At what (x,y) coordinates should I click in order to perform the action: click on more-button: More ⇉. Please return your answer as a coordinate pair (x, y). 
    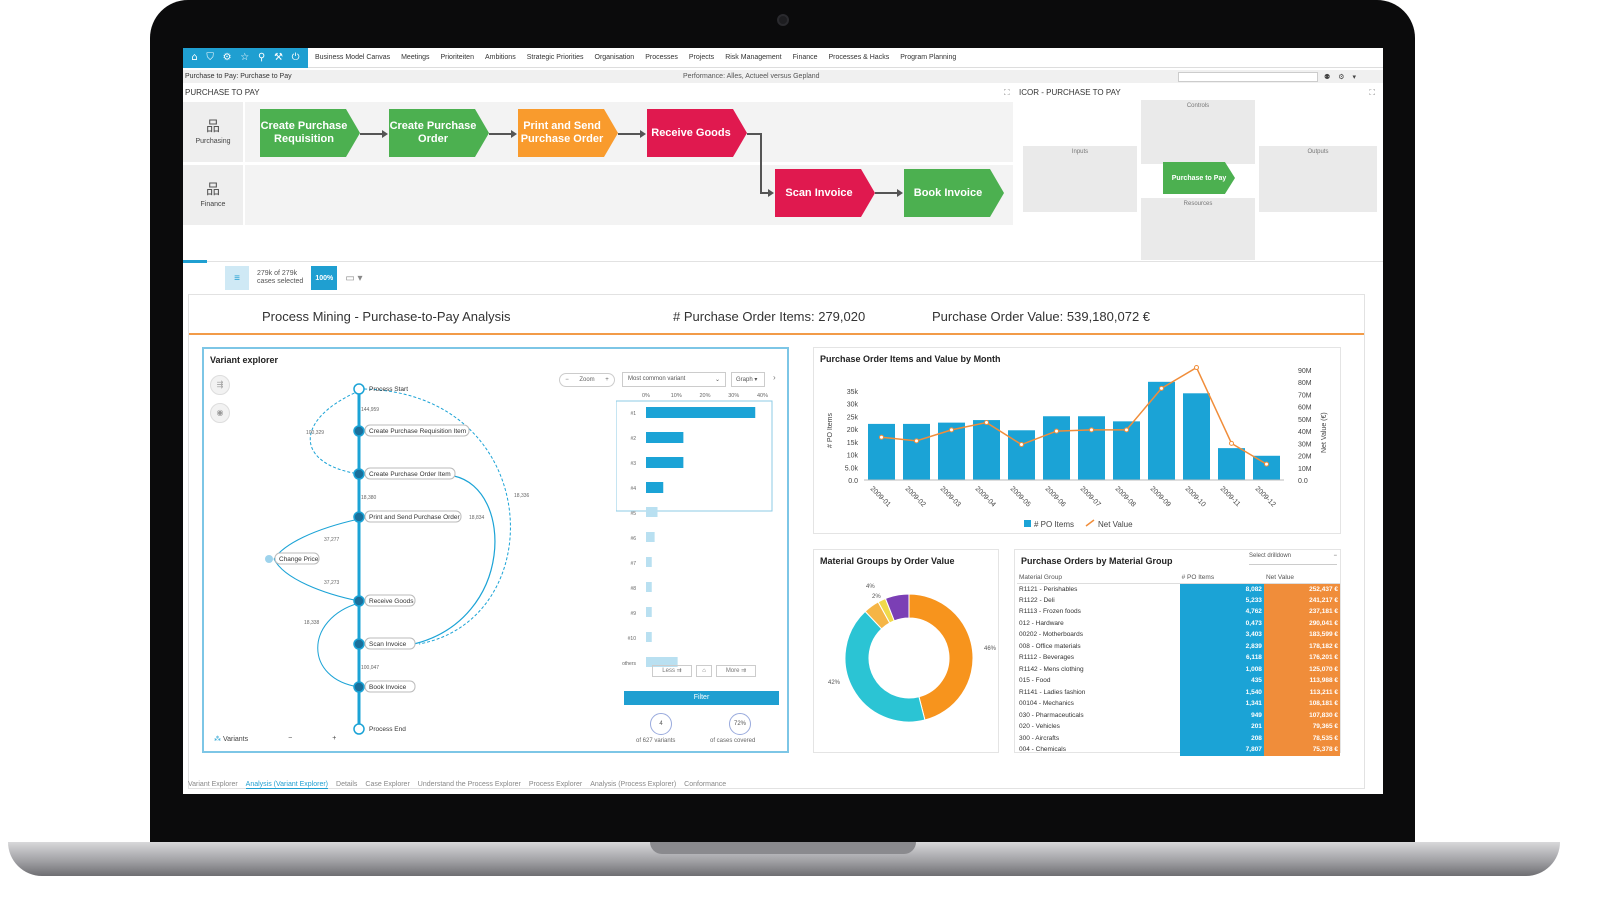
    Looking at the image, I should click on (736, 671).